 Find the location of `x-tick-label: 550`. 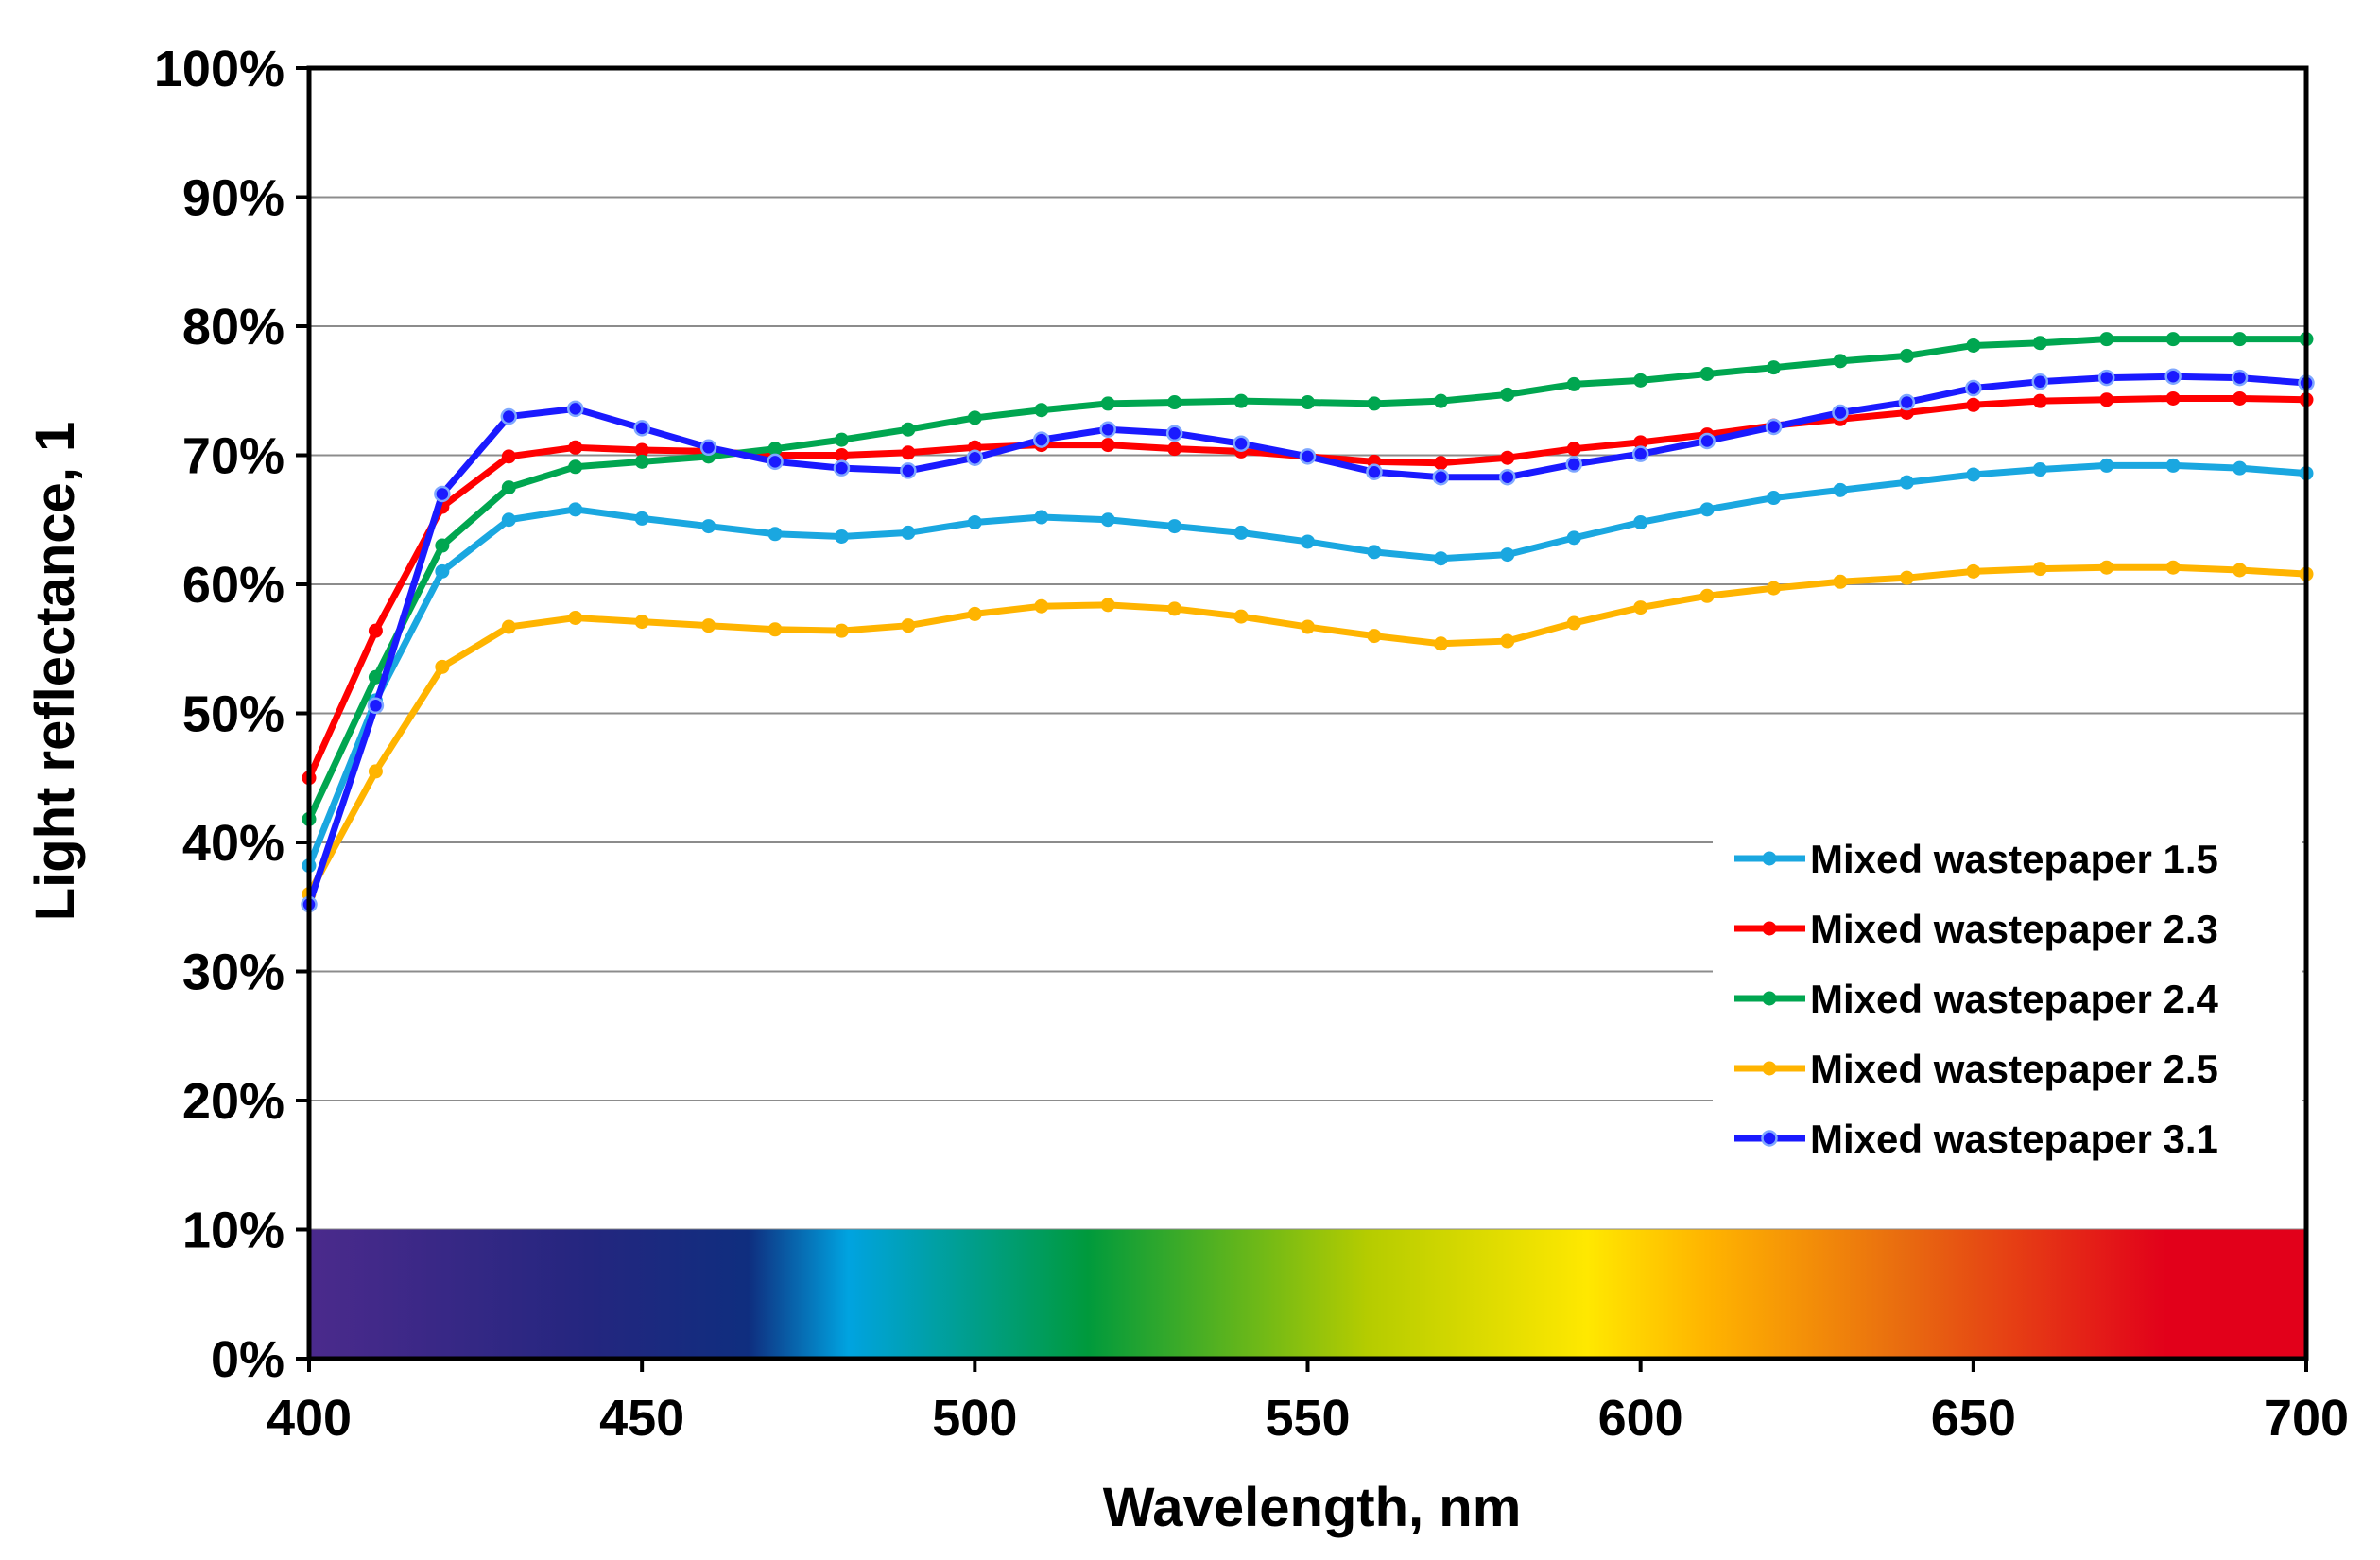

x-tick-label: 550 is located at coordinates (1308, 1418).